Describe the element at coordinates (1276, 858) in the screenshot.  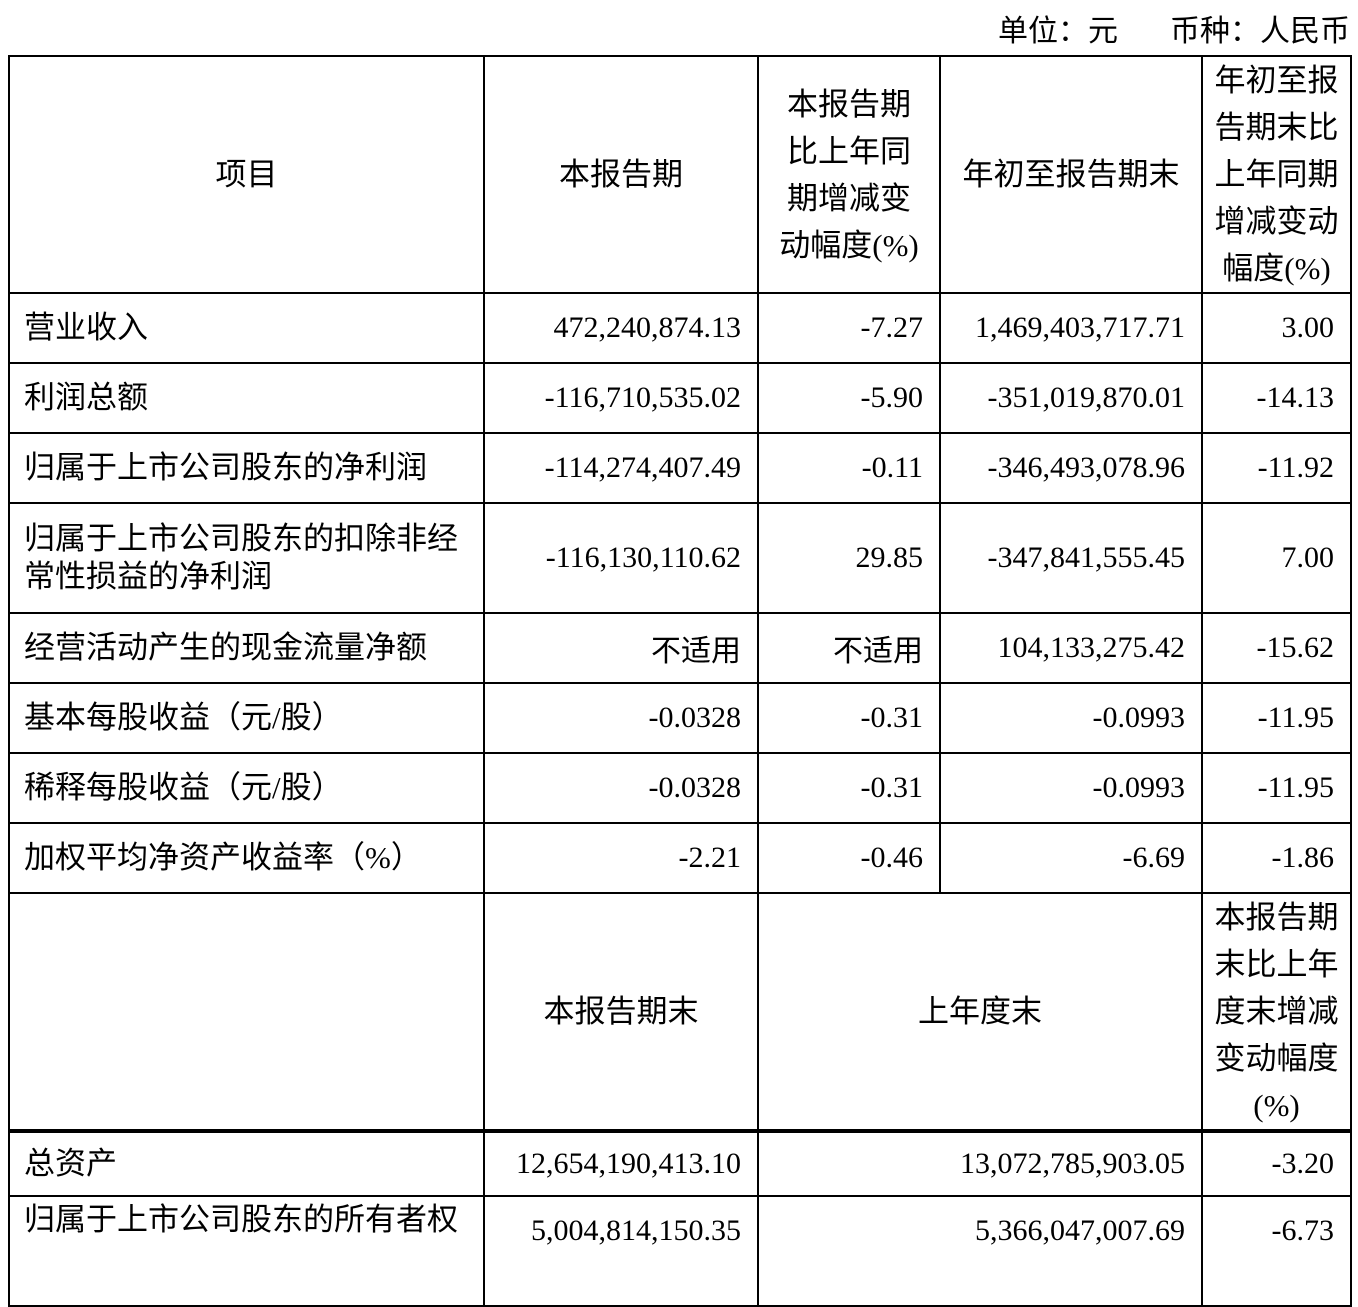
I see `ytd-yoy-cell: -1.86` at that location.